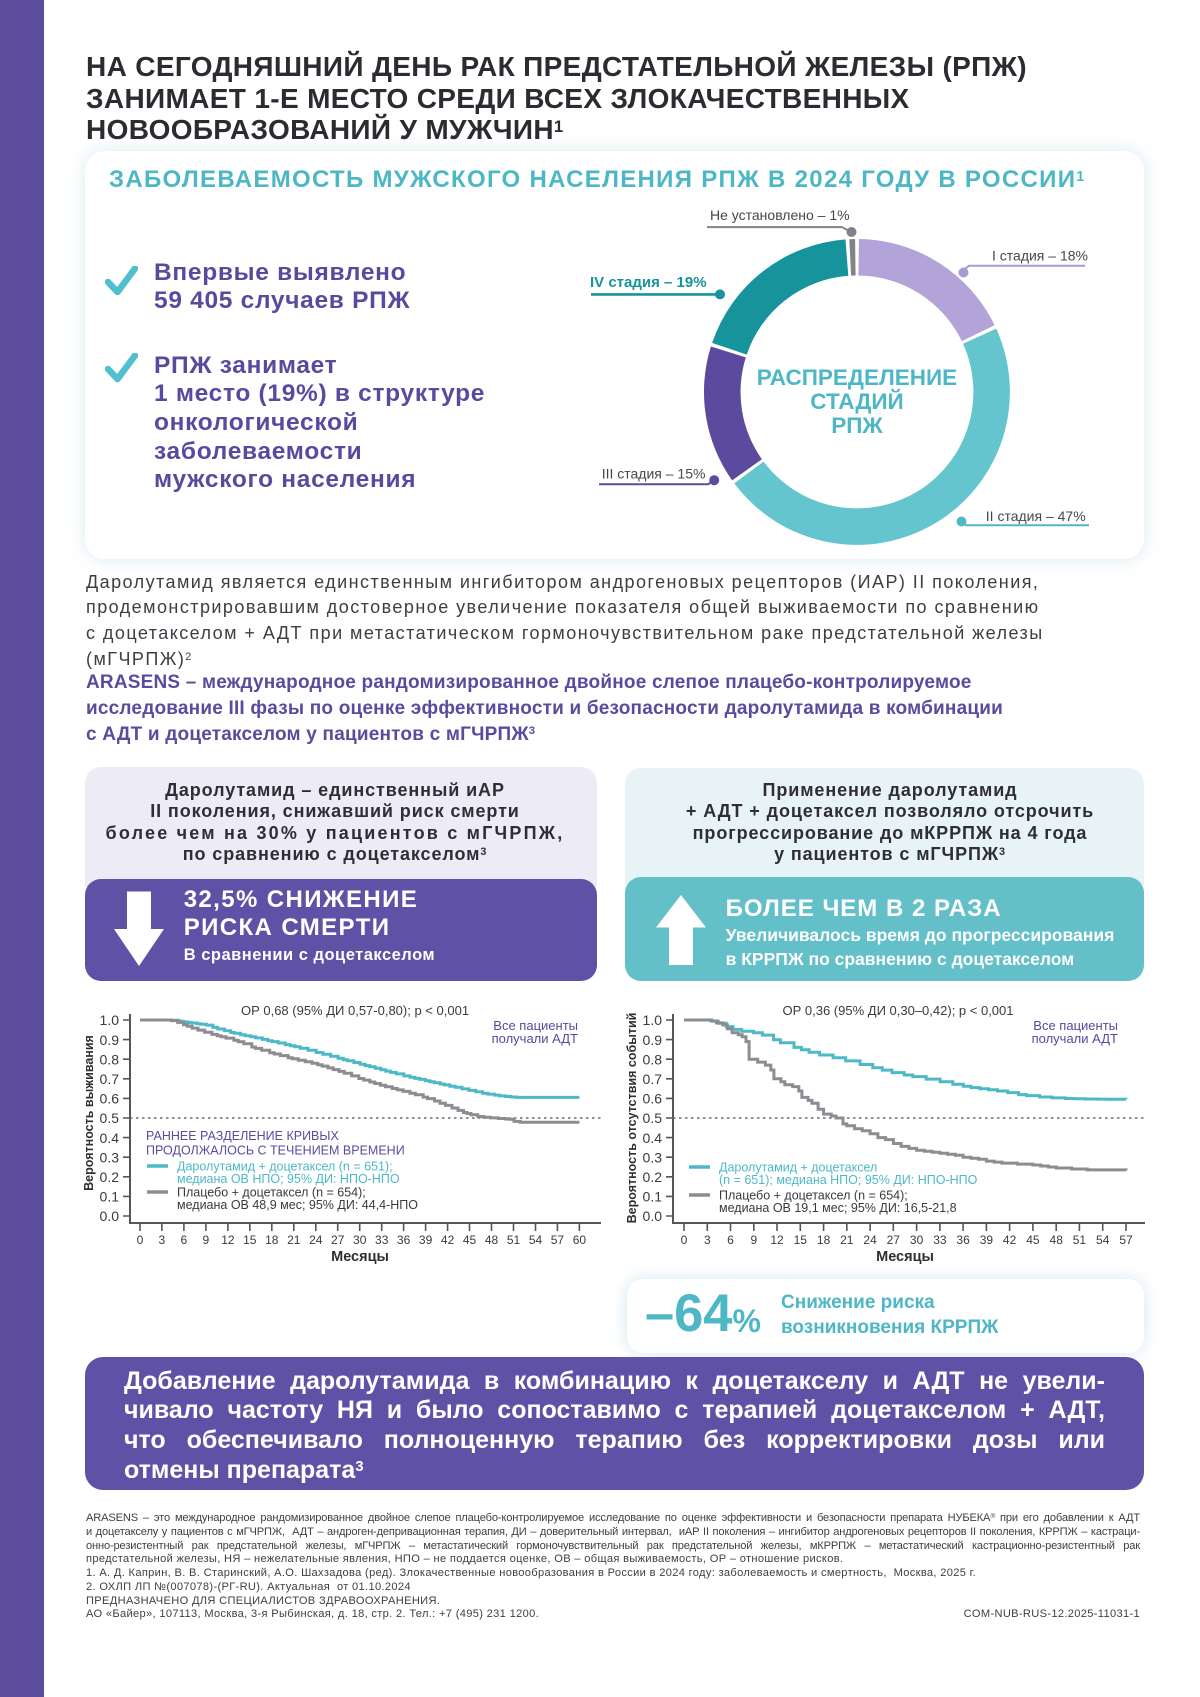  I want to click on svg-text:медиана ОВ НПО; 95% ДИ: НПО-НП: медиана ОВ НПО; 95% ДИ: НПО-НПО, so click(288, 1179).